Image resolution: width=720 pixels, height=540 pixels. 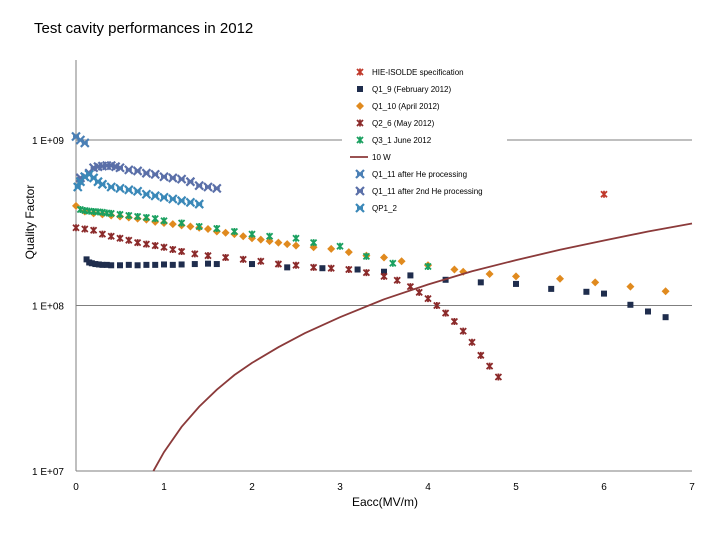 What do you see at coordinates (427, 191) in the screenshot?
I see `legend-entry: Q1_11 after 2nd He processing` at bounding box center [427, 191].